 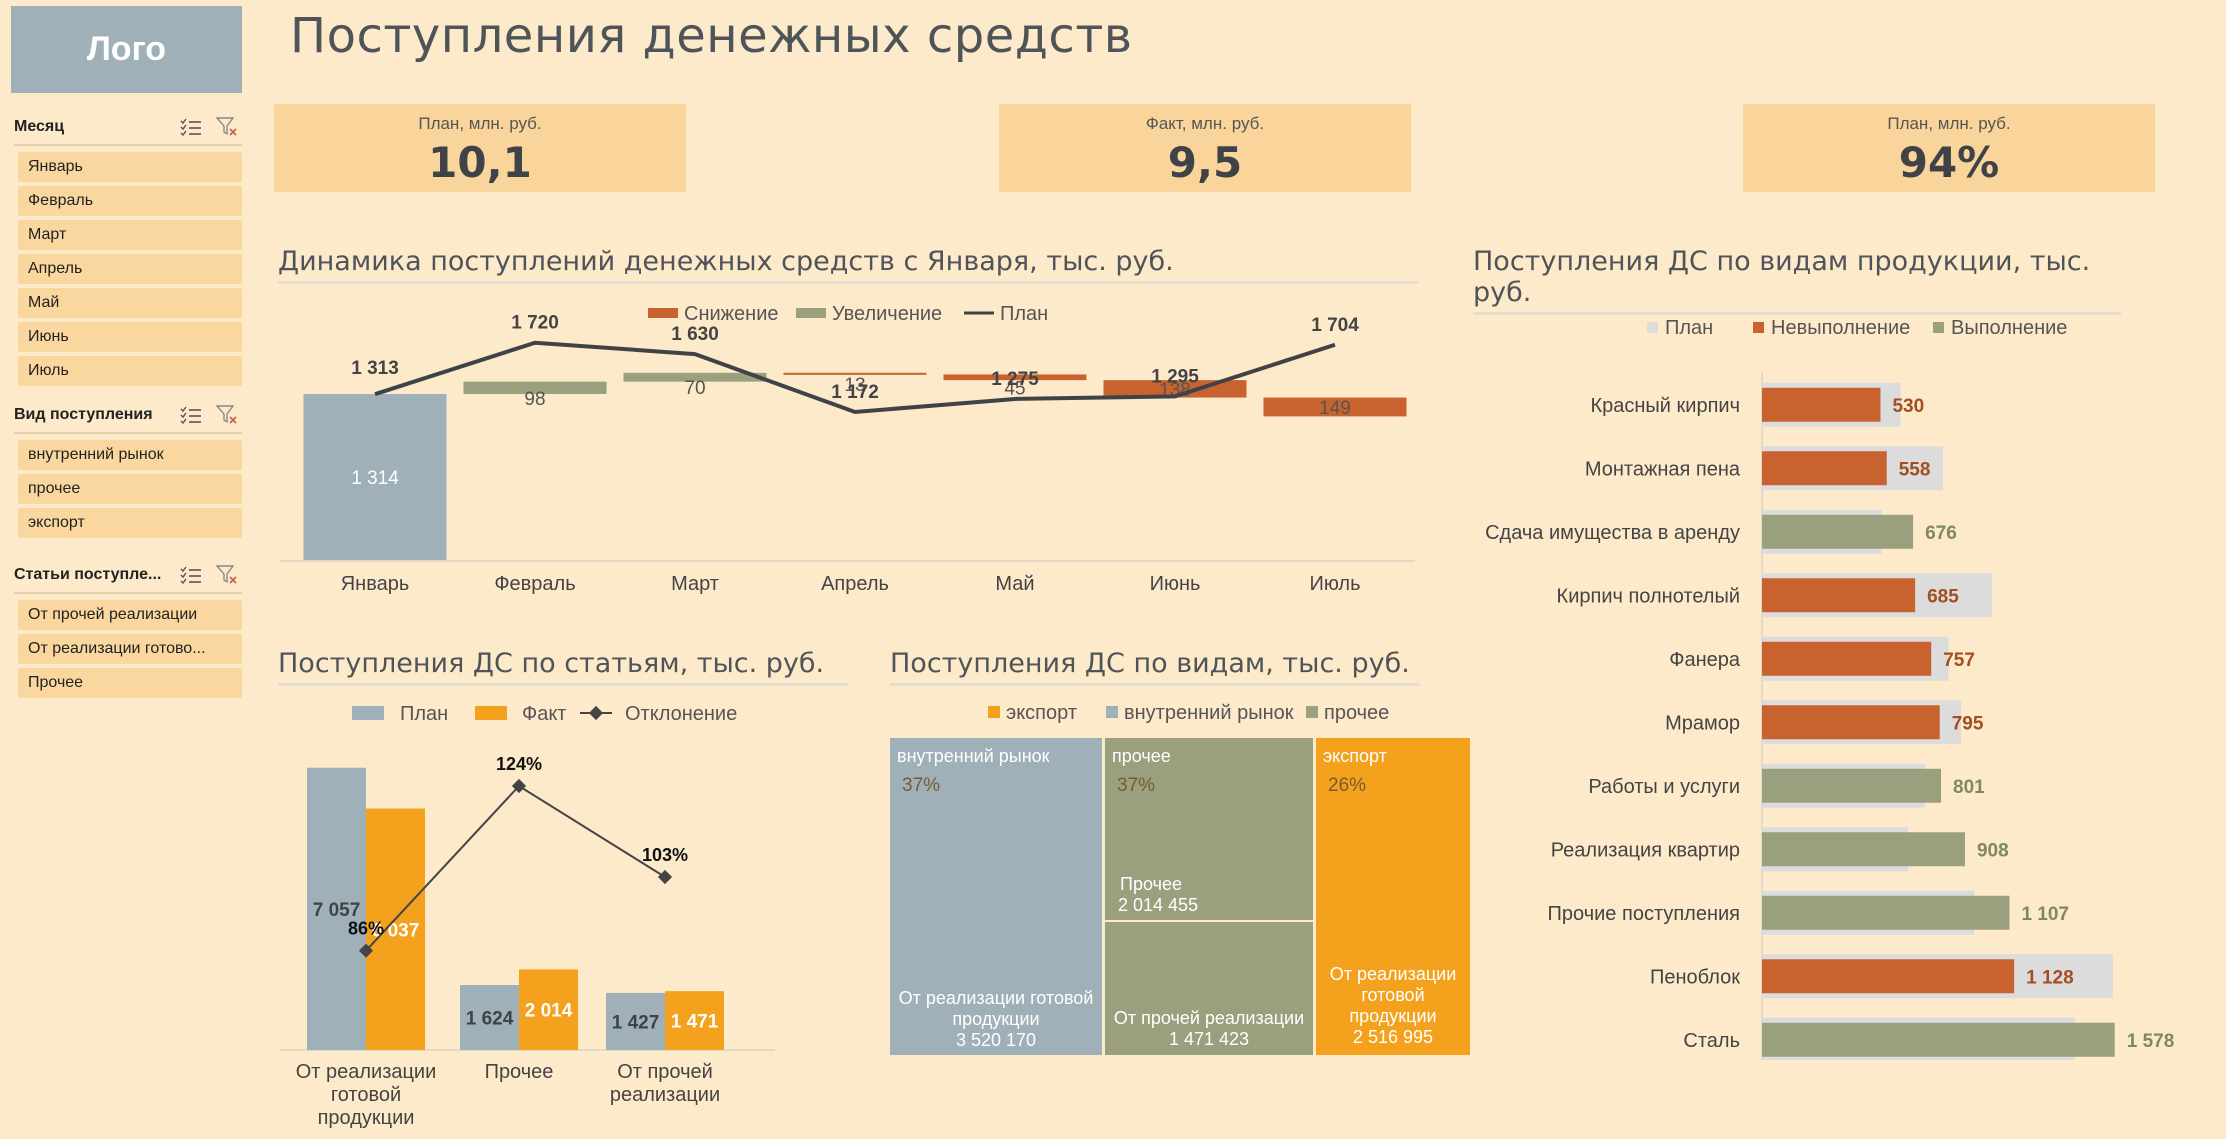 What do you see at coordinates (130, 371) in the screenshot?
I see `slicer-item: Июль` at bounding box center [130, 371].